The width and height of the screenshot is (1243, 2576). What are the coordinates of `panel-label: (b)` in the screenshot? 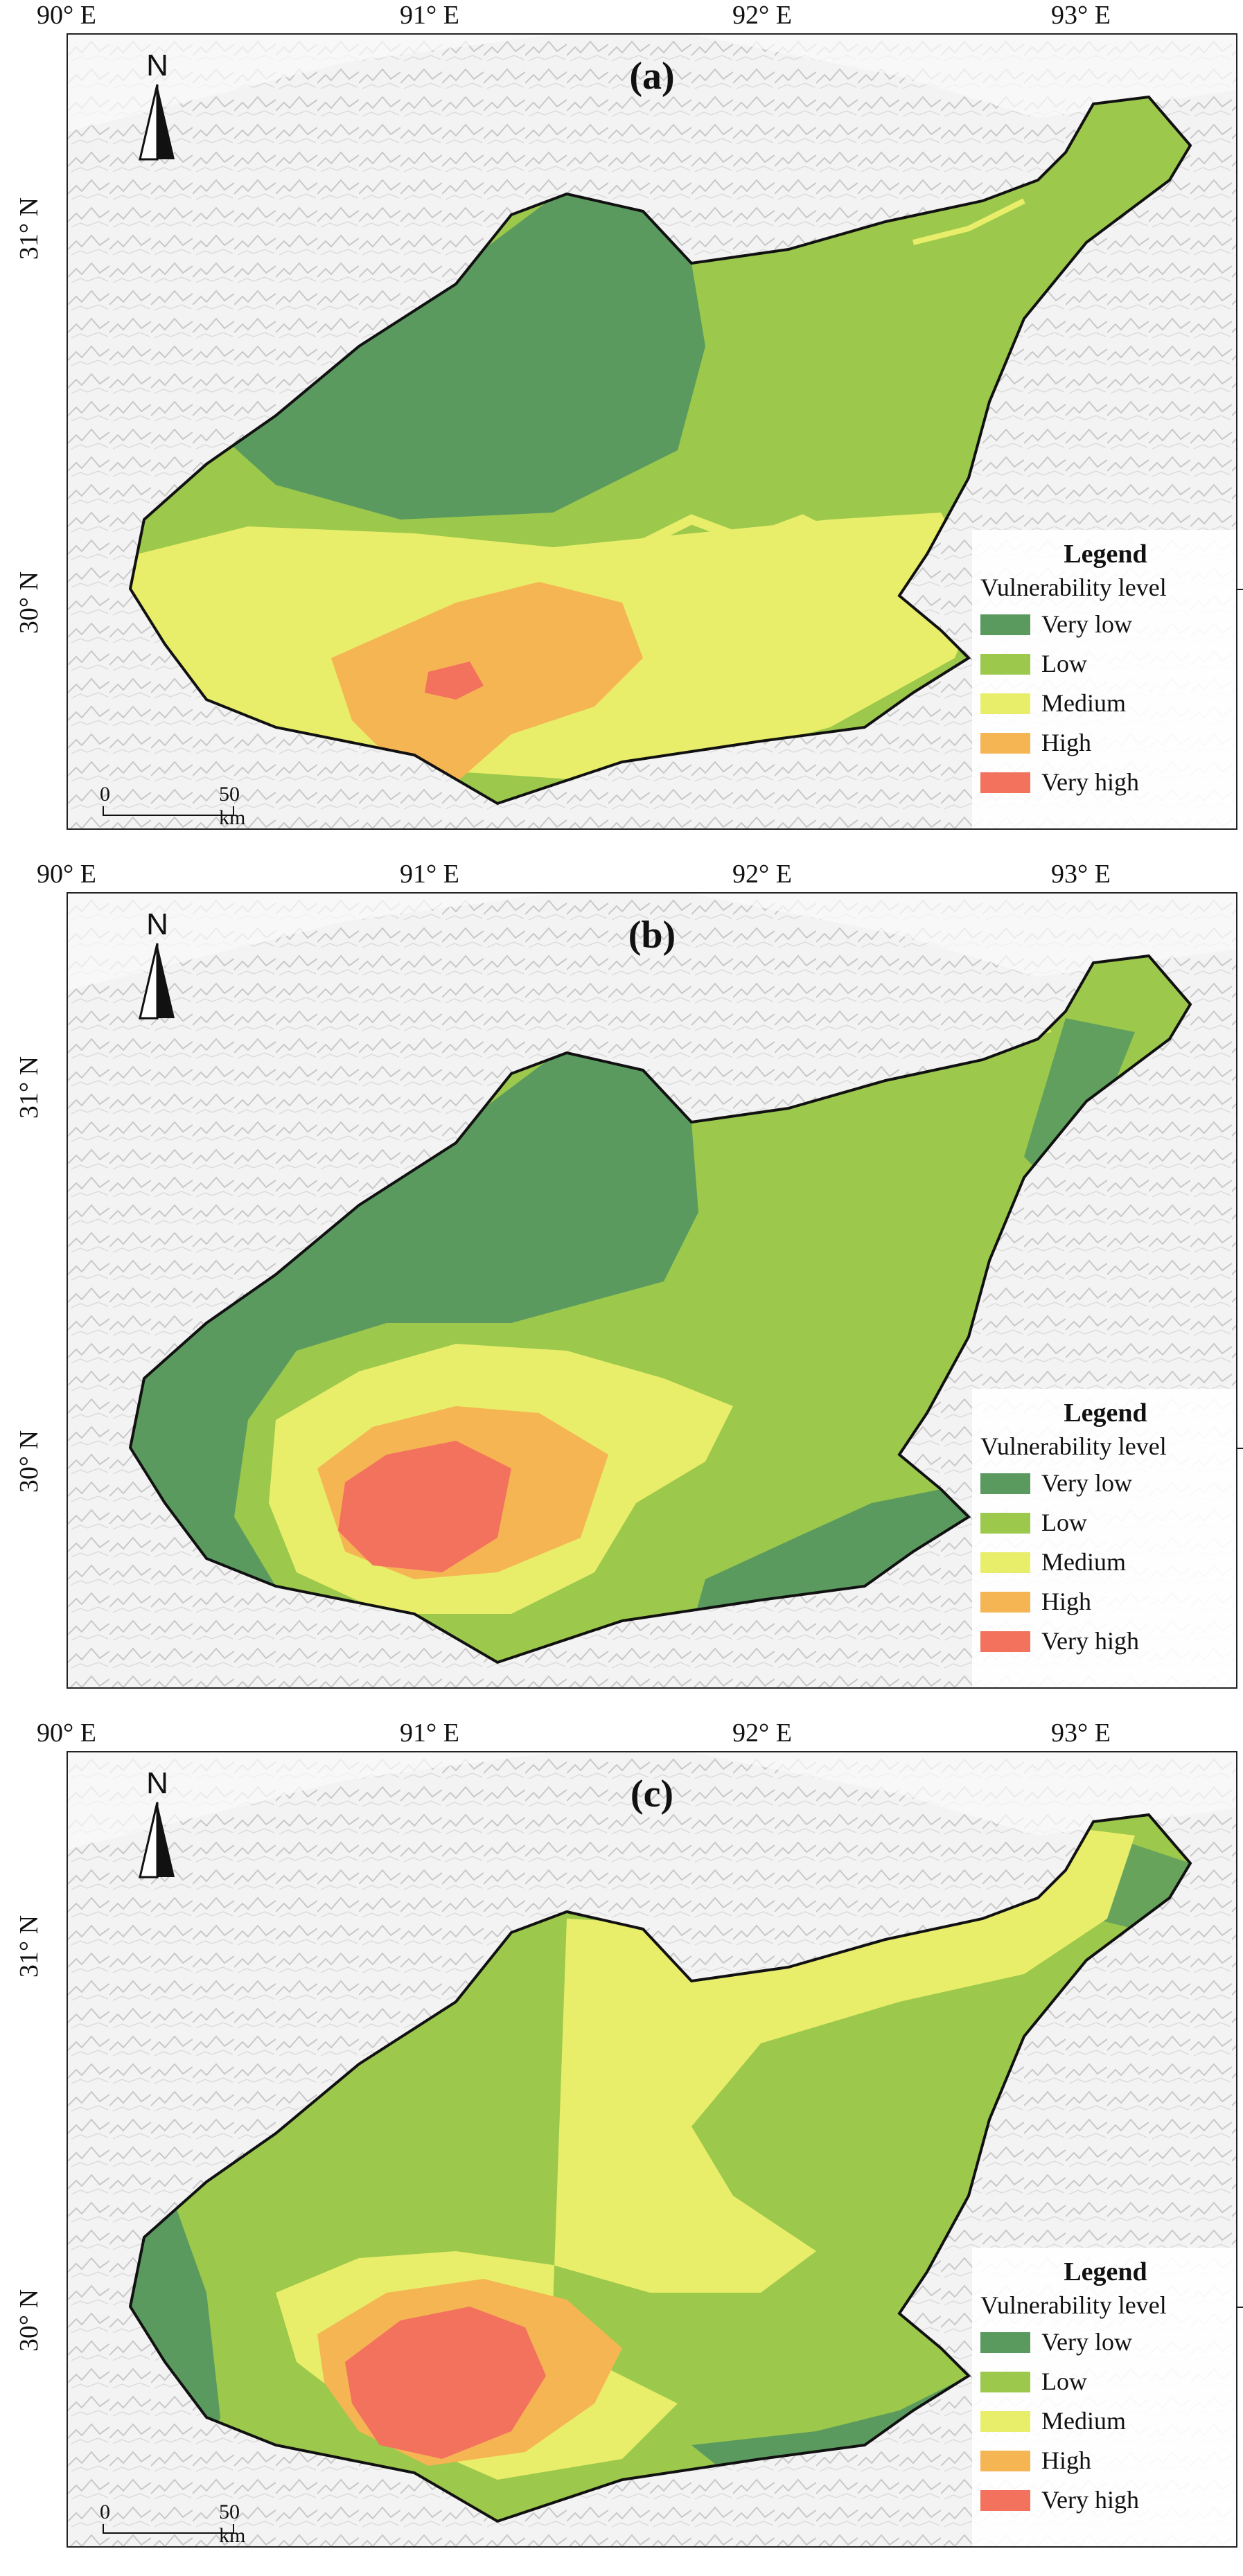 It's located at (652, 935).